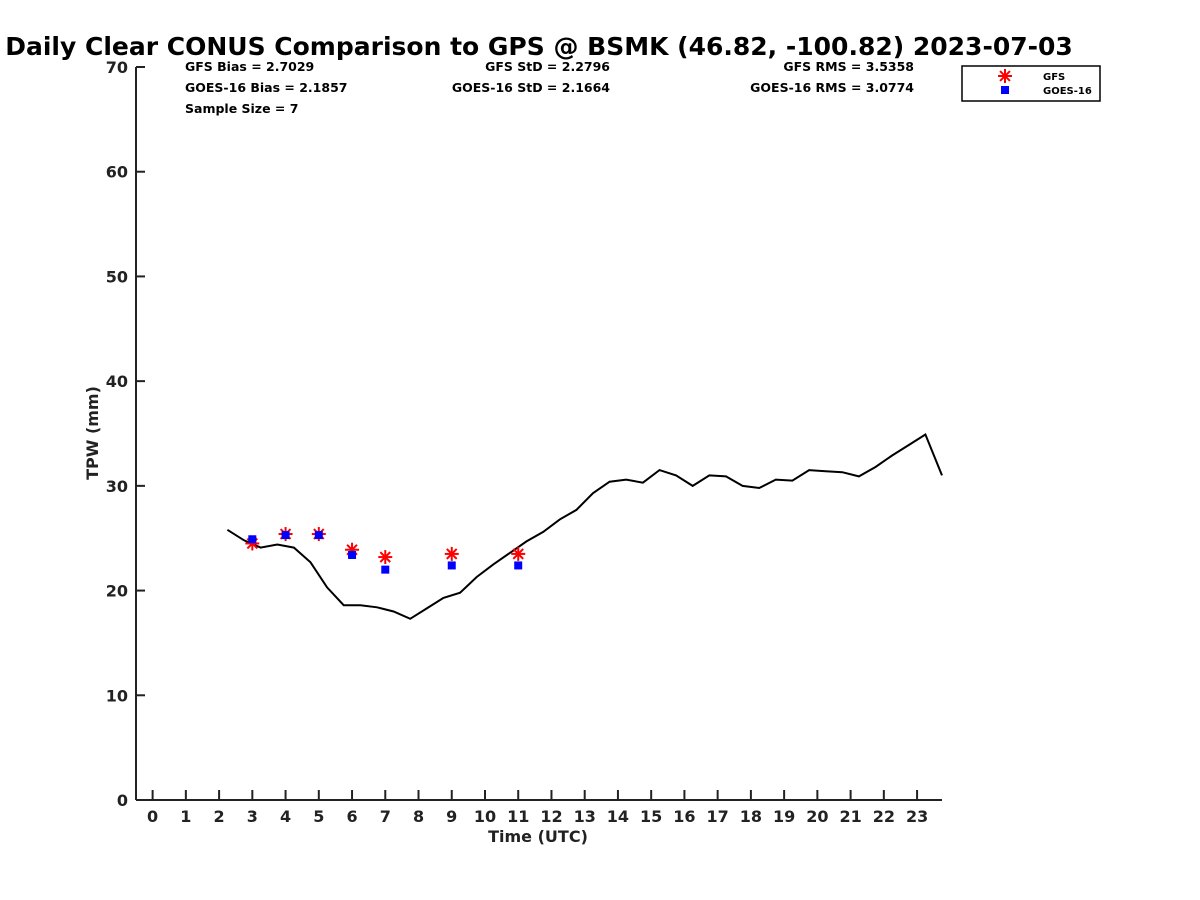  What do you see at coordinates (117, 486) in the screenshot?
I see `y-tick-label: 30` at bounding box center [117, 486].